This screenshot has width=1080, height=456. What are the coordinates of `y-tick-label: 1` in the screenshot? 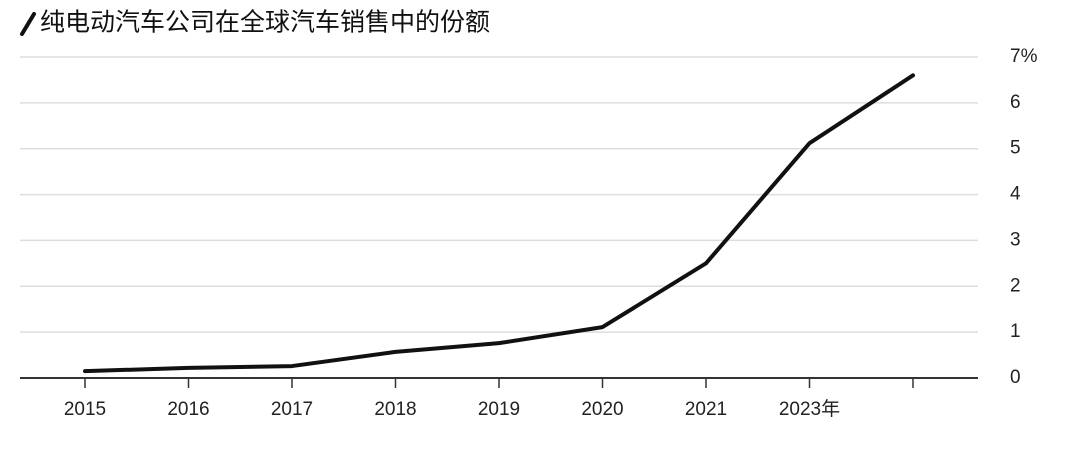 It's located at (1015, 331).